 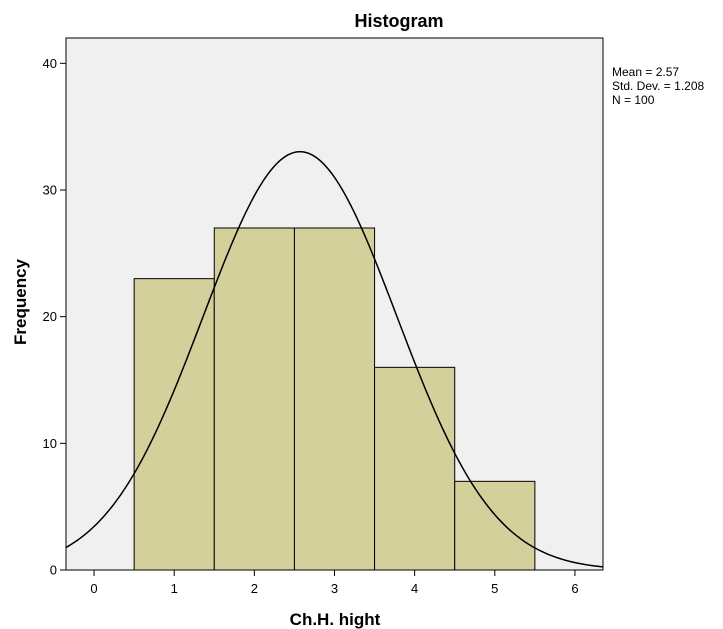 I want to click on x-axis-ticks: 0 1 2 3 4 5 6, so click(x=334, y=583).